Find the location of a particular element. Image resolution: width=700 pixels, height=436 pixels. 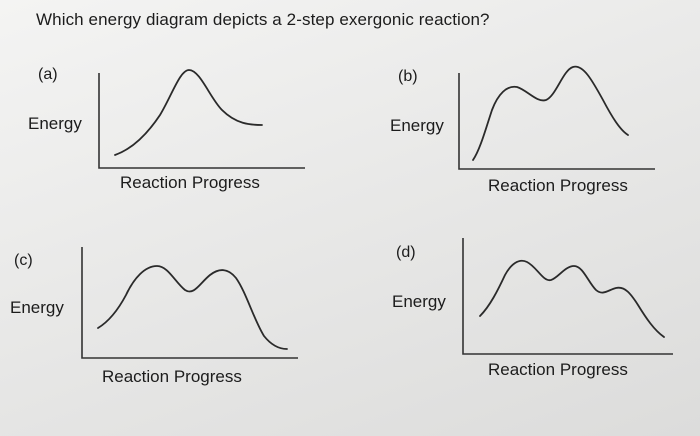

panel-d-axes is located at coordinates (567, 296).